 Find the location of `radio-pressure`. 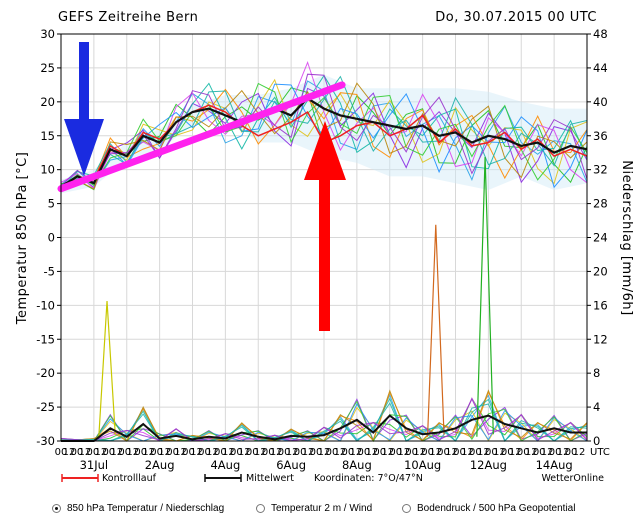

radio-pressure is located at coordinates (406, 508).